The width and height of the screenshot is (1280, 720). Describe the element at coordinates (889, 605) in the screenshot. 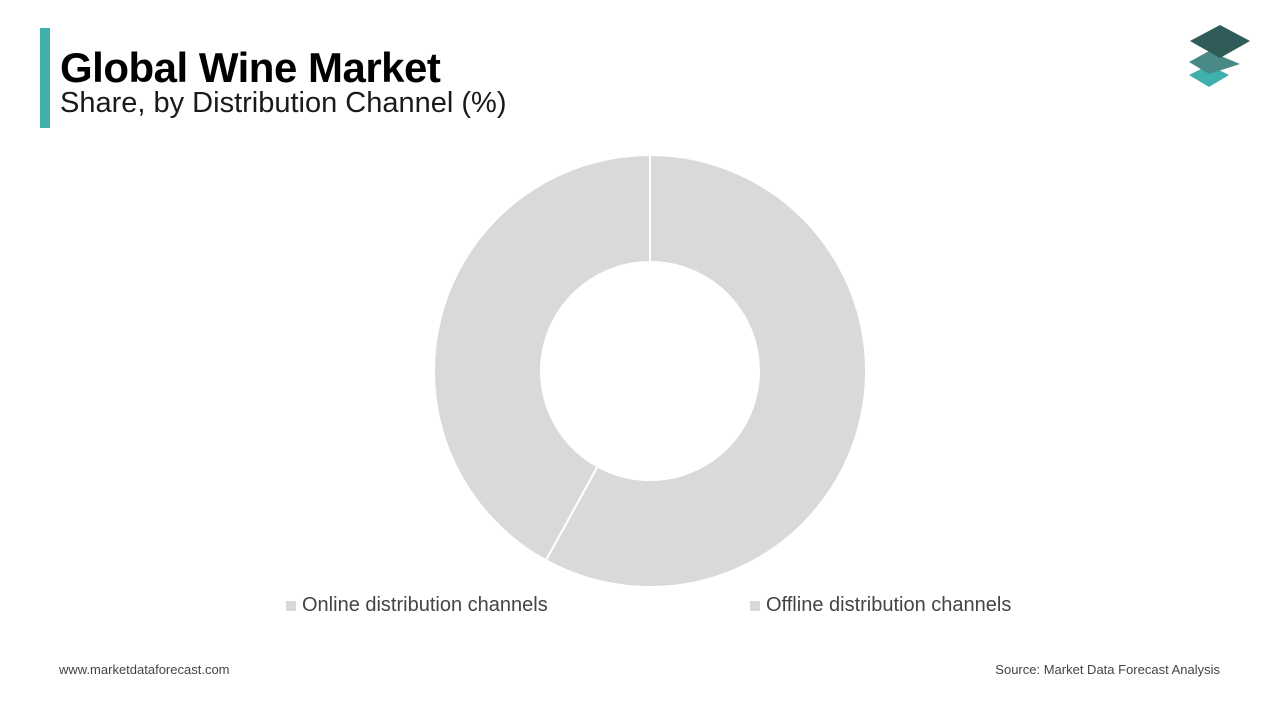

I see `legend-label: Offline distribution channels` at that location.